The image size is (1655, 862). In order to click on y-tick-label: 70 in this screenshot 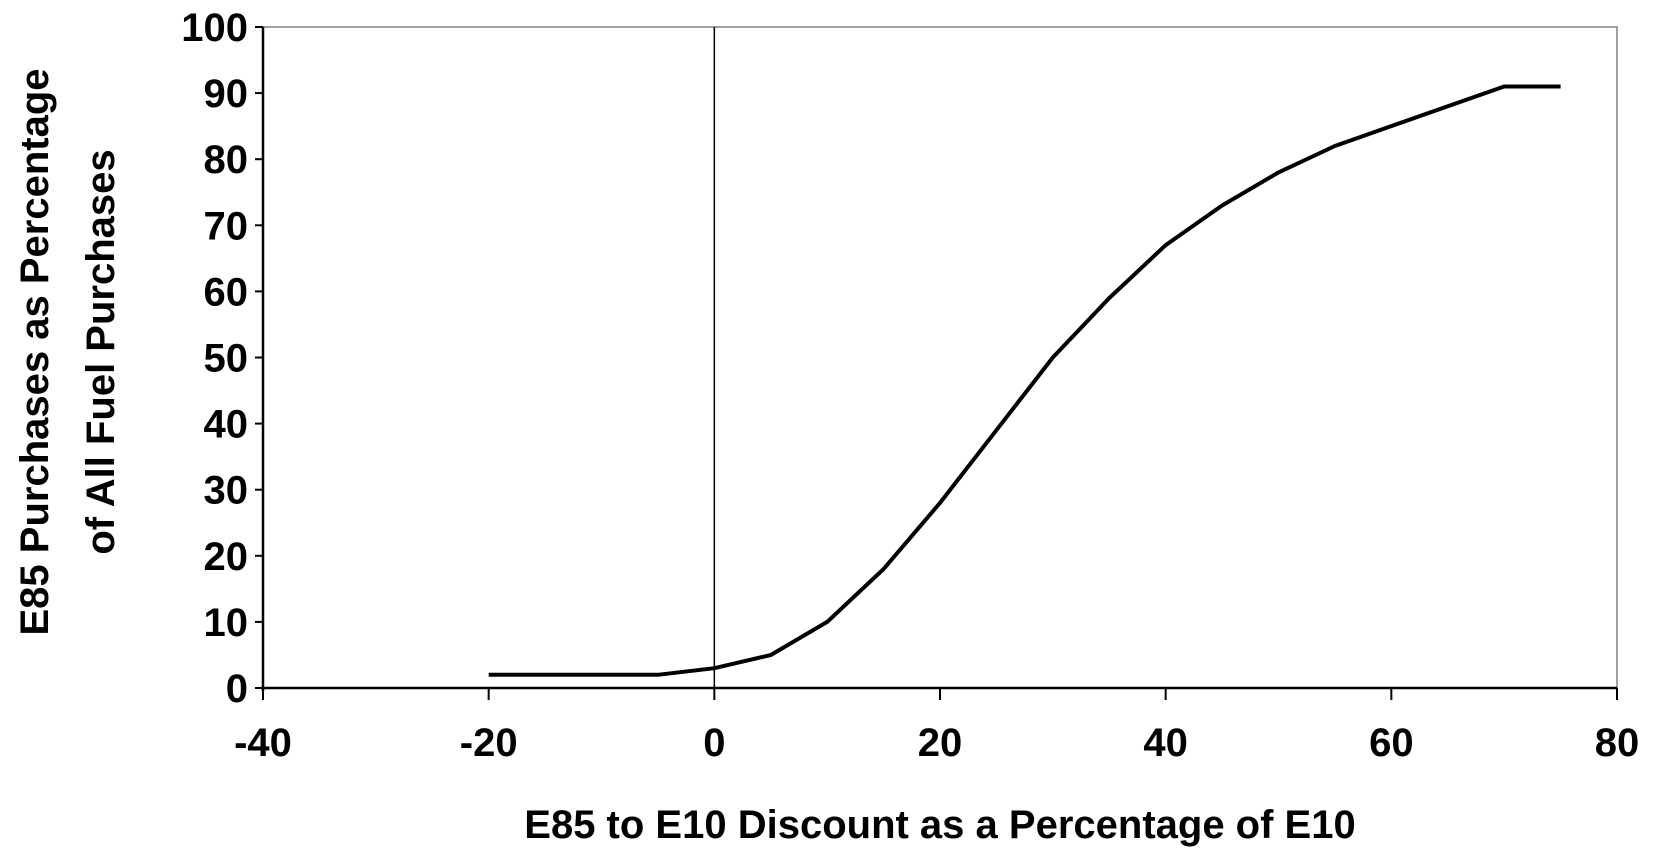, I will do `click(226, 226)`.